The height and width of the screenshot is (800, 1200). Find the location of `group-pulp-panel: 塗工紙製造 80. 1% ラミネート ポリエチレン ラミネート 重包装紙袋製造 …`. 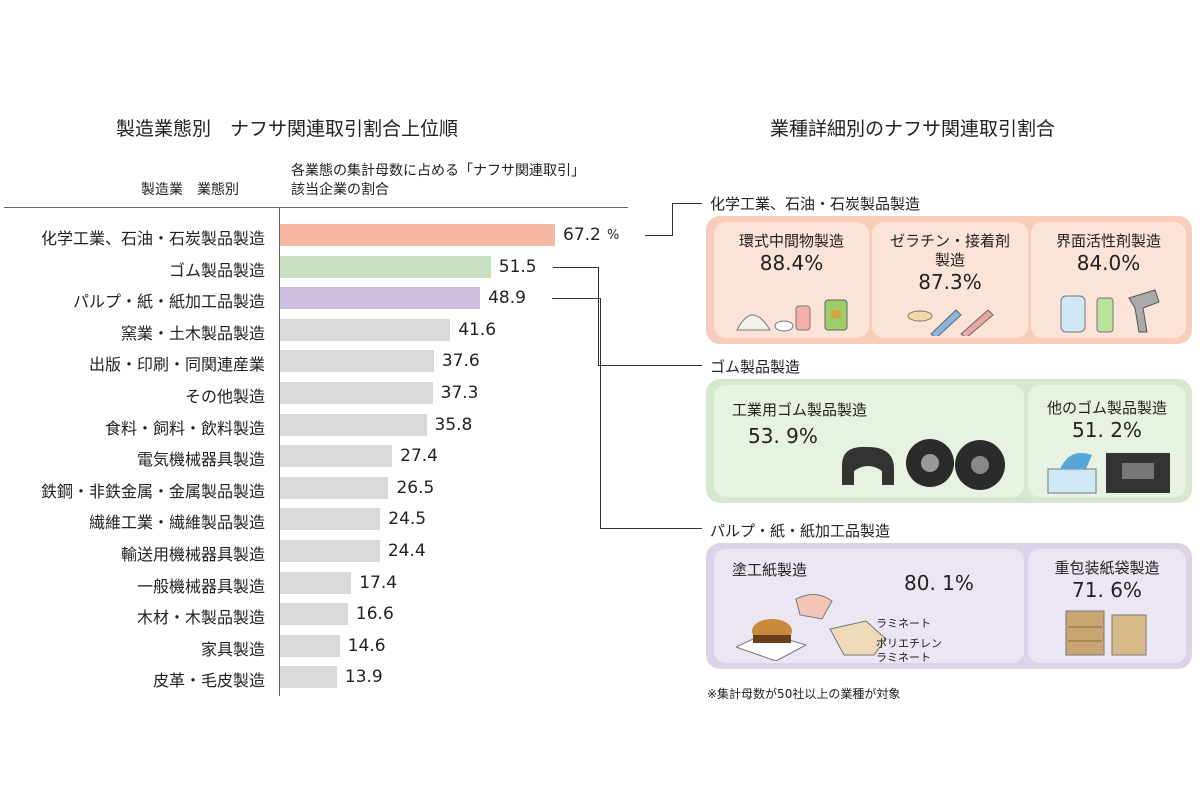

group-pulp-panel: 塗工紙製造 80. 1% ラミネート ポリエチレン ラミネート 重包装紙袋製造 … is located at coordinates (949, 606).